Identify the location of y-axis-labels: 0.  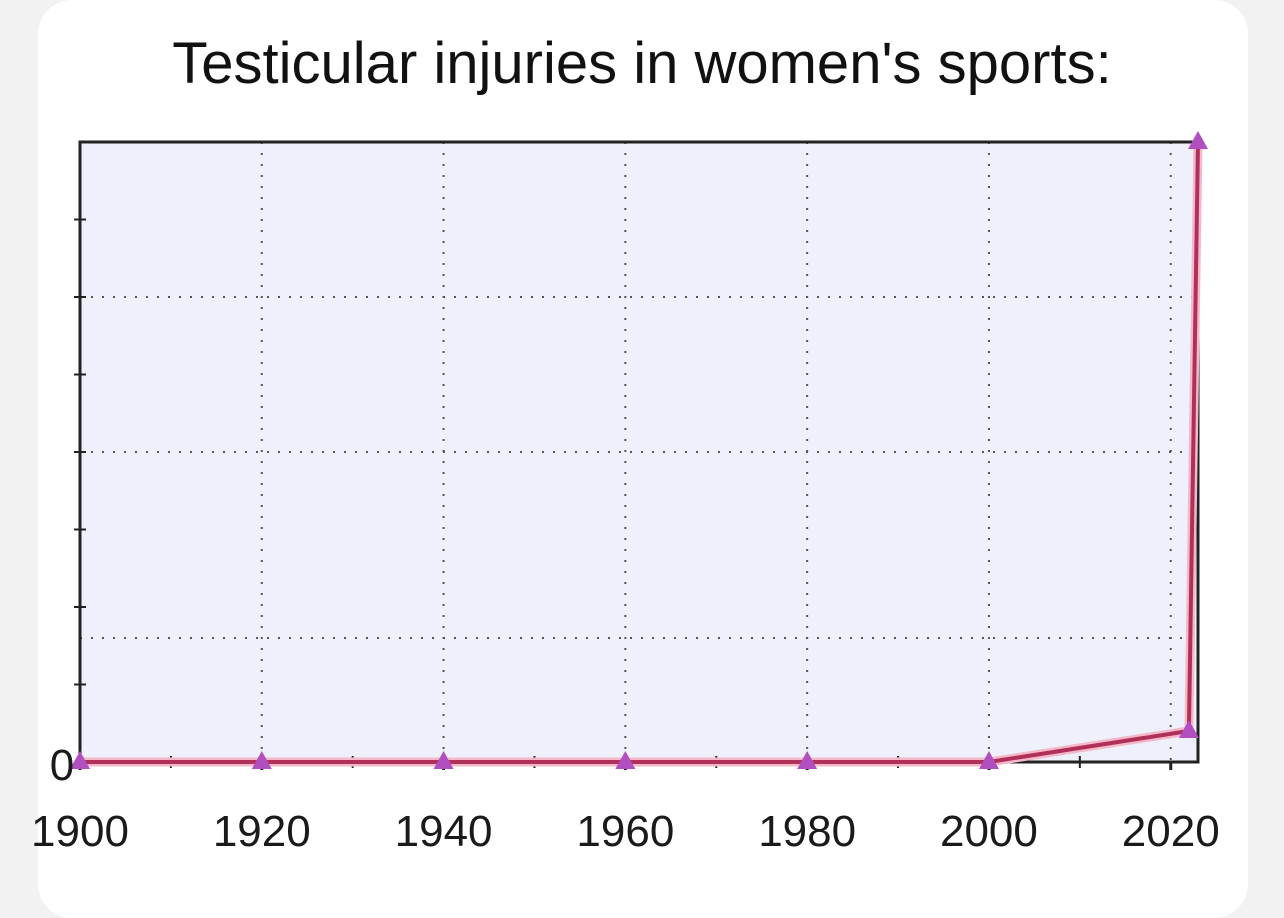
(62, 765).